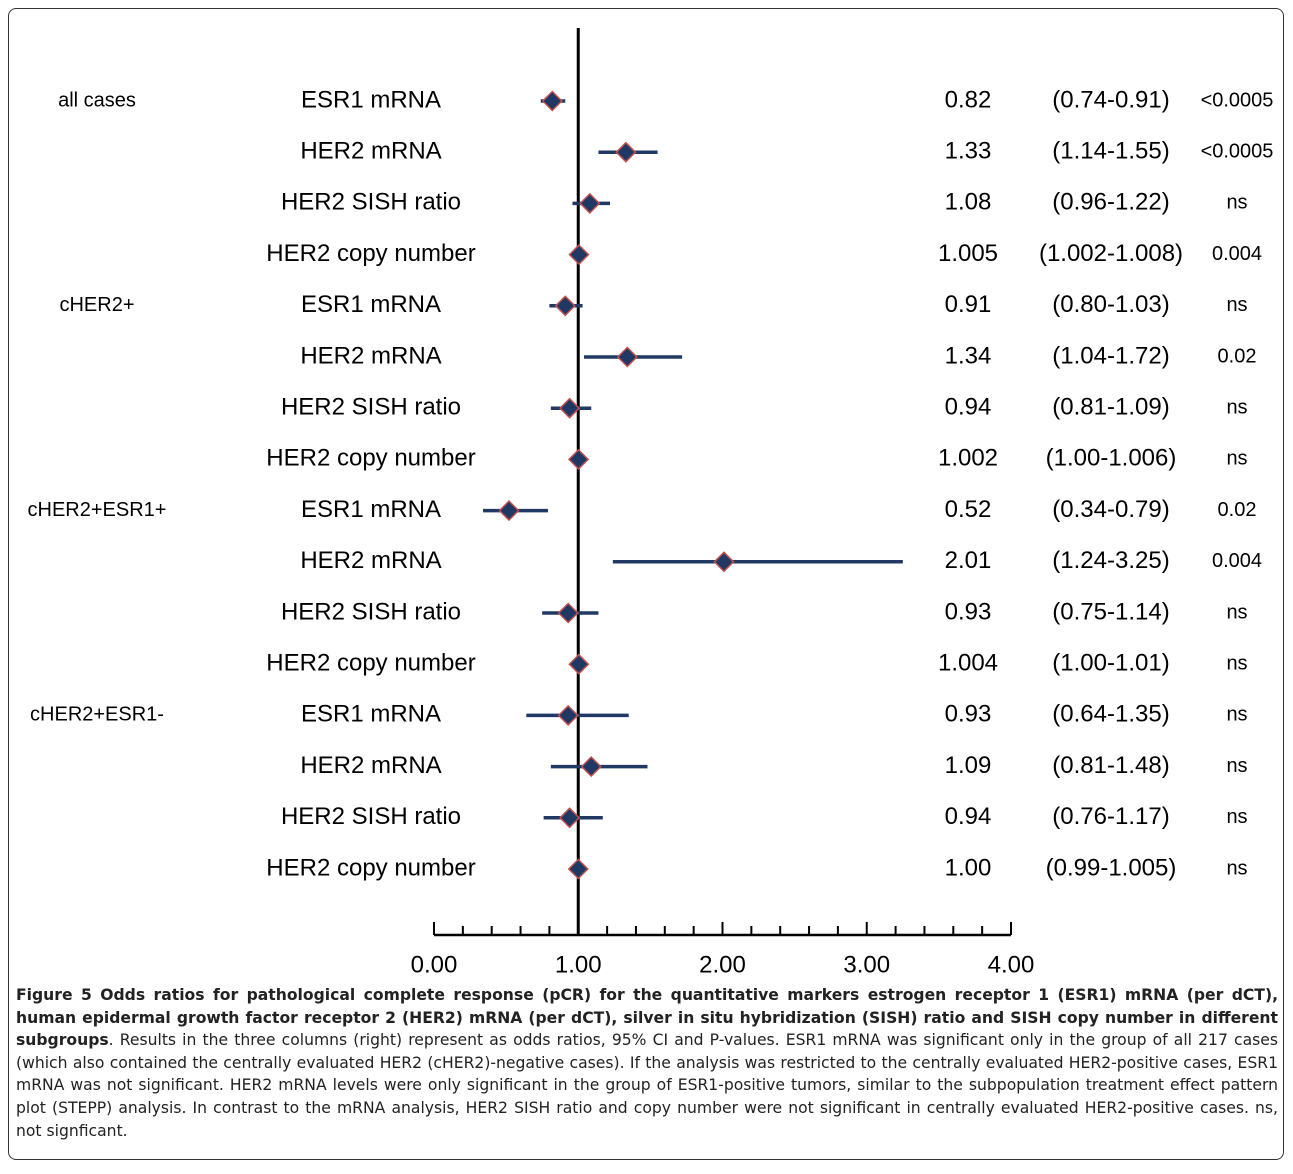 The width and height of the screenshot is (1293, 1174). What do you see at coordinates (723, 950) in the screenshot?
I see `x-axis: 0.00 1.00 2.00 3.00 4.00` at bounding box center [723, 950].